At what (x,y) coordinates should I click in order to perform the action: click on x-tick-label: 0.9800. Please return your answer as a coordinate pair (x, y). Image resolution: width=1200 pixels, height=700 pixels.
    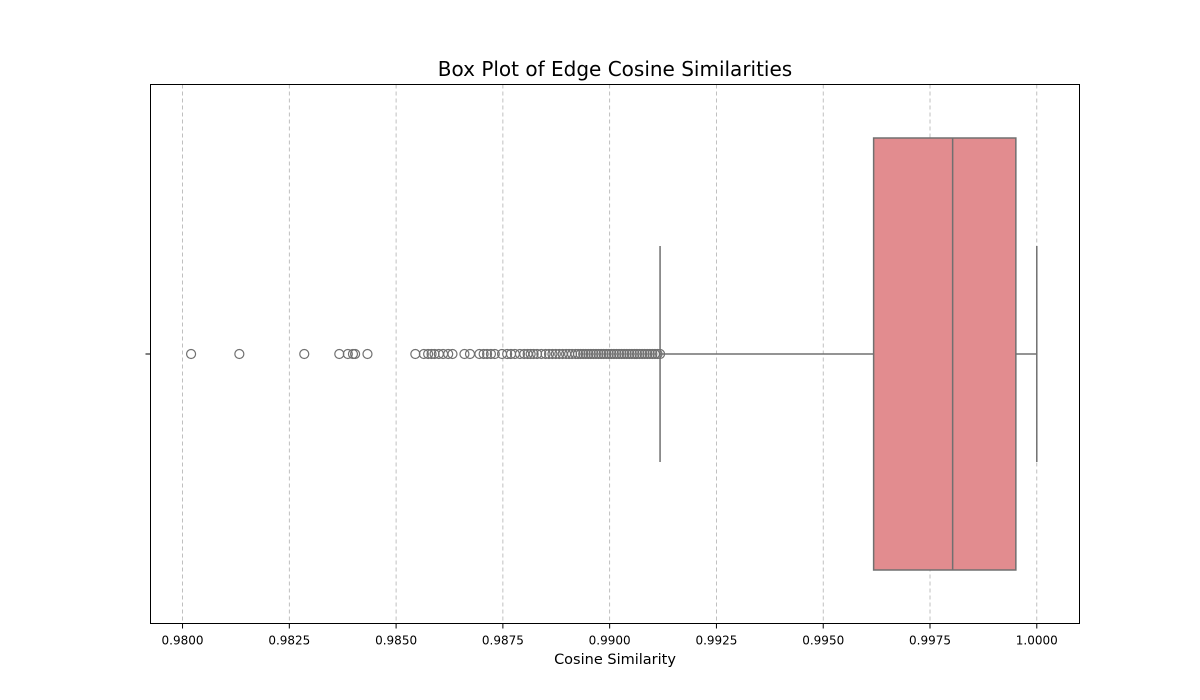
    Looking at the image, I should click on (183, 641).